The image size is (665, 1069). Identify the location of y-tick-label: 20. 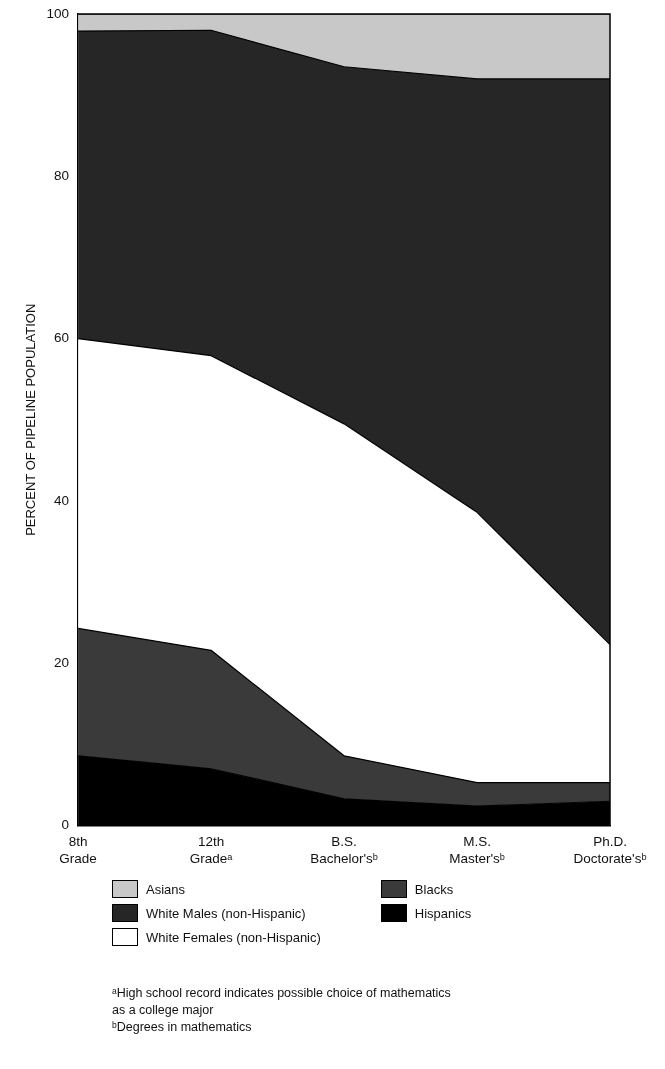
(62, 662).